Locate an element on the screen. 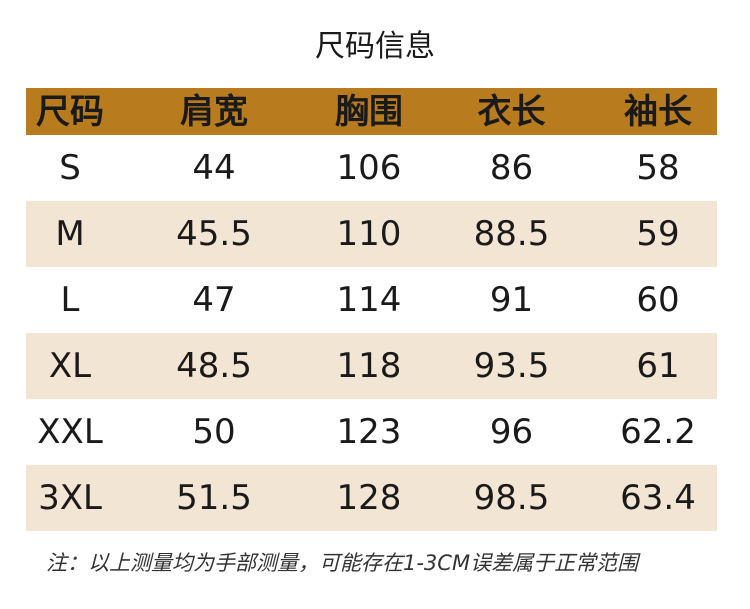 This screenshot has width=750, height=609. header-chest: 胸围 is located at coordinates (369, 111).